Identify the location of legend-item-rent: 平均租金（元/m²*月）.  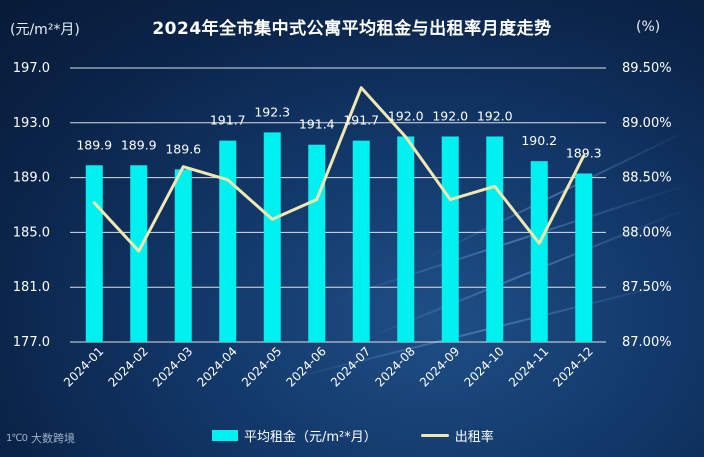
(294, 435).